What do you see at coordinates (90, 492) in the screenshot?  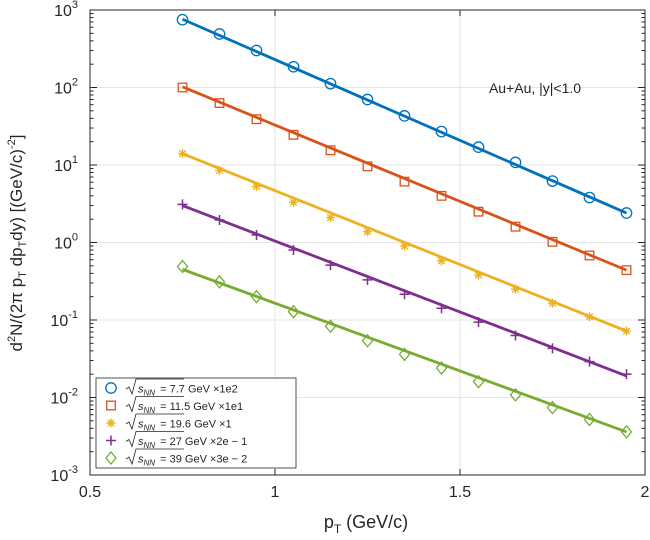 I see `x-tick-label: 0.5` at bounding box center [90, 492].